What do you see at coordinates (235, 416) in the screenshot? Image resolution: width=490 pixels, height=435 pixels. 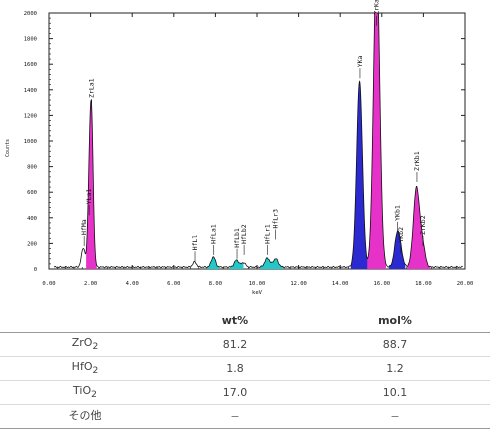 I see `row-wt: −` at bounding box center [235, 416].